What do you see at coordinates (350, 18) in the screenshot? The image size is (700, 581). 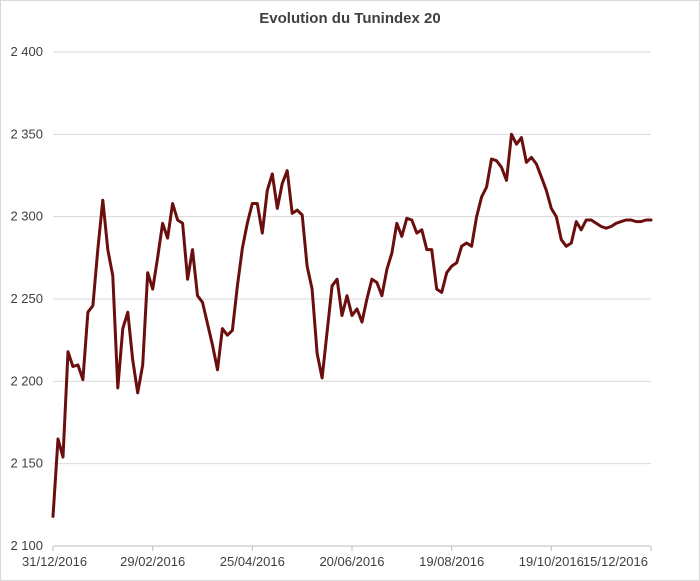 I see `chart-title: Evolution du Tunindex 20` at bounding box center [350, 18].